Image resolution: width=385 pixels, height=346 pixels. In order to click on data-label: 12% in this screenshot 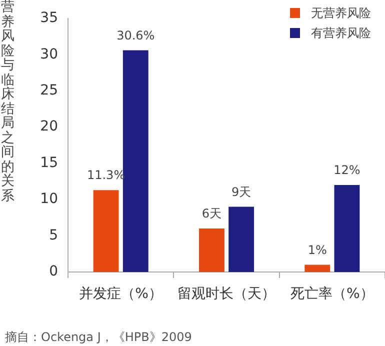, I will do `click(347, 170)`.